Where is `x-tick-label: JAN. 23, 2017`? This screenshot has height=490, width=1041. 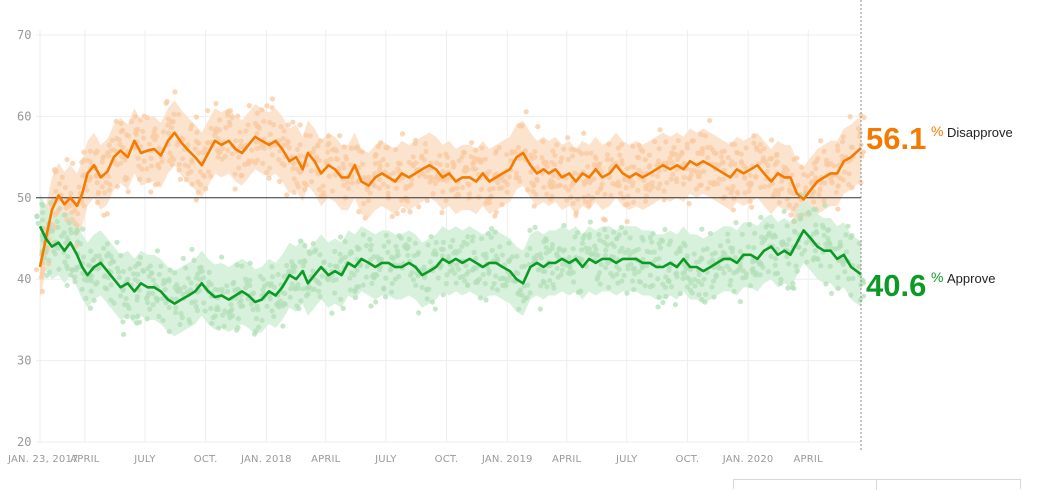 x-tick-label: JAN. 23, 2017 is located at coordinates (43, 459).